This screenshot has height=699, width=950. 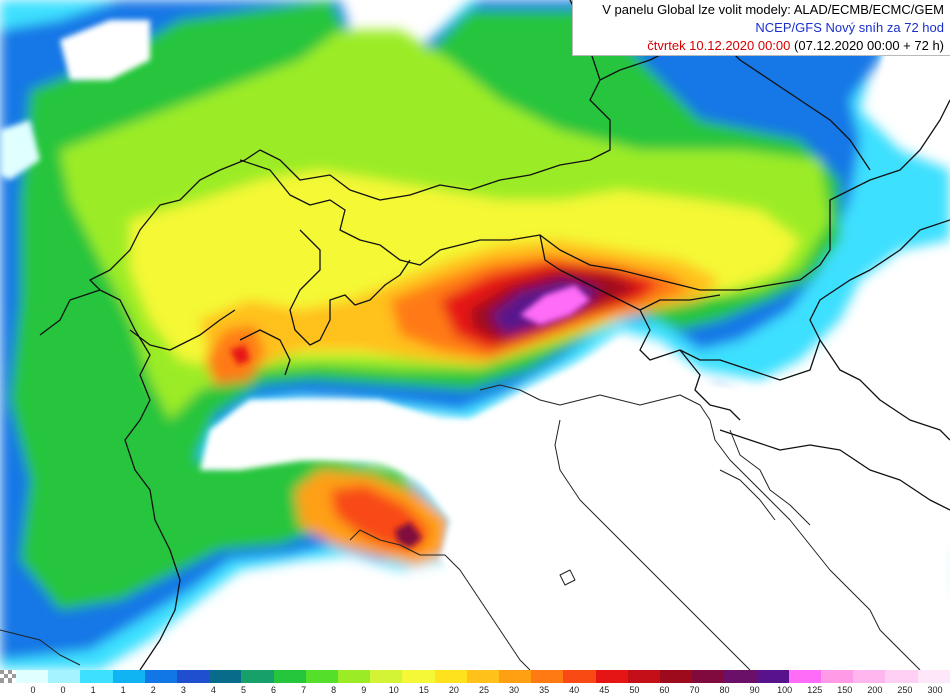 I want to click on legend-tick-label: 200, so click(x=875, y=690).